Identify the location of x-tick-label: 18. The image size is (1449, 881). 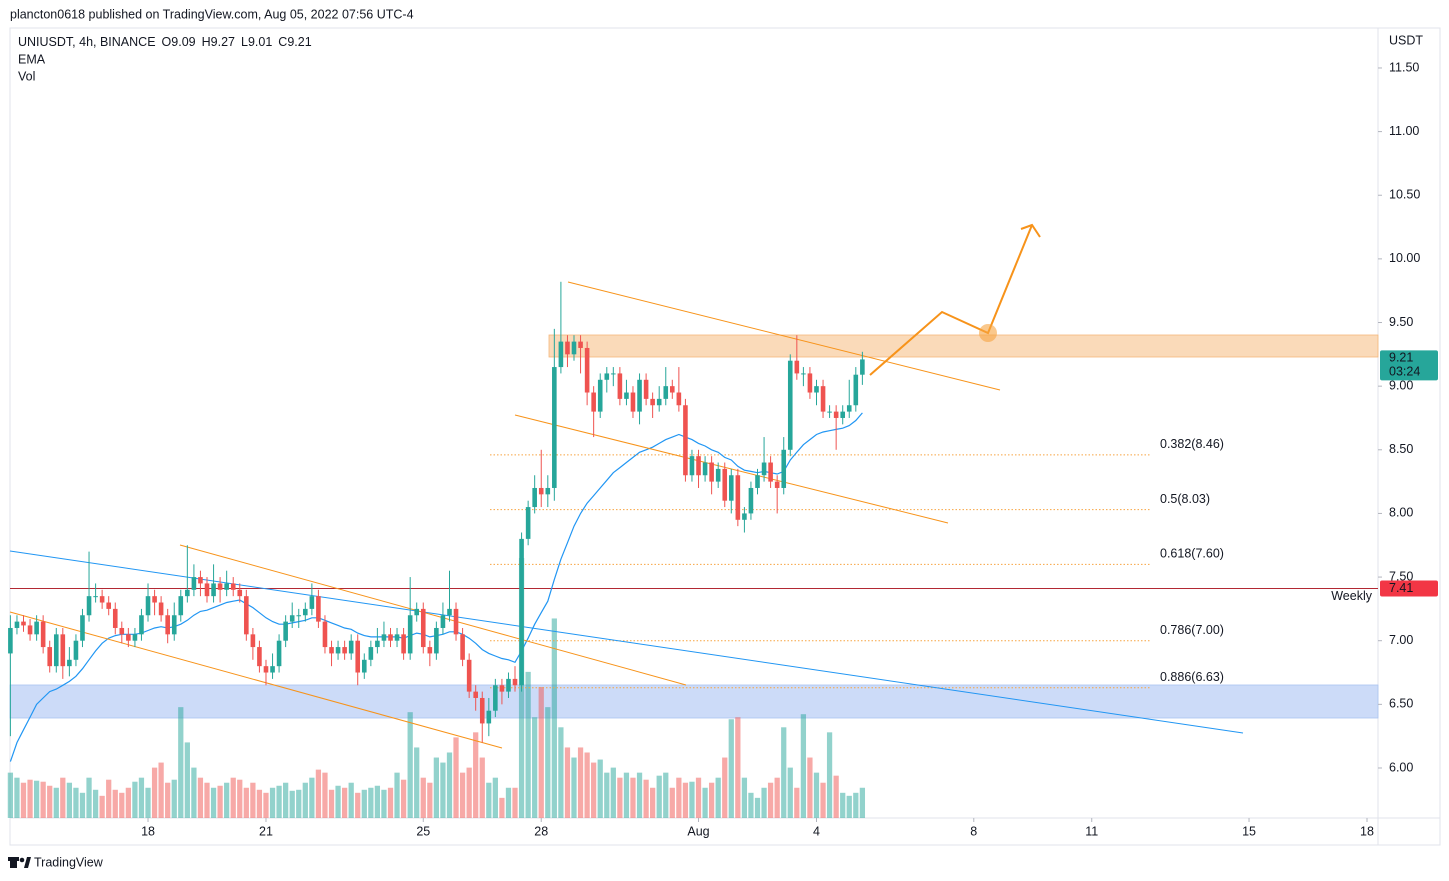
(148, 831).